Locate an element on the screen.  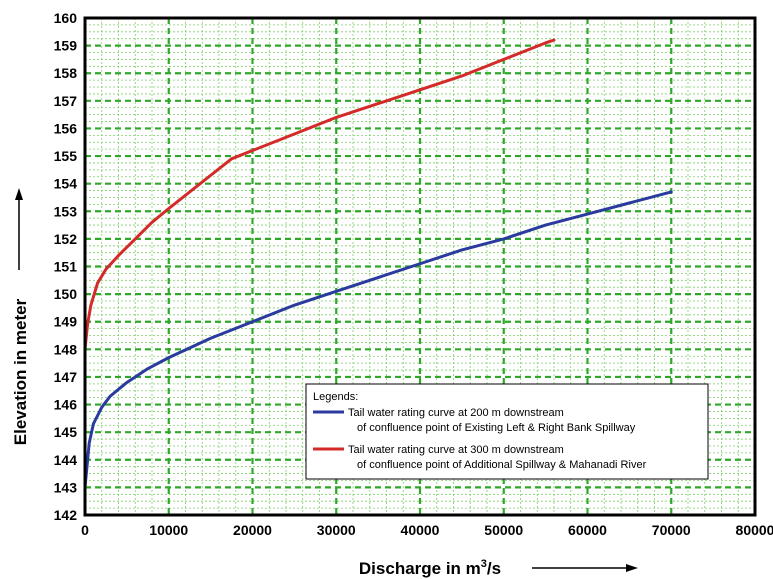
y-tick-label: 147 is located at coordinates (66, 377).